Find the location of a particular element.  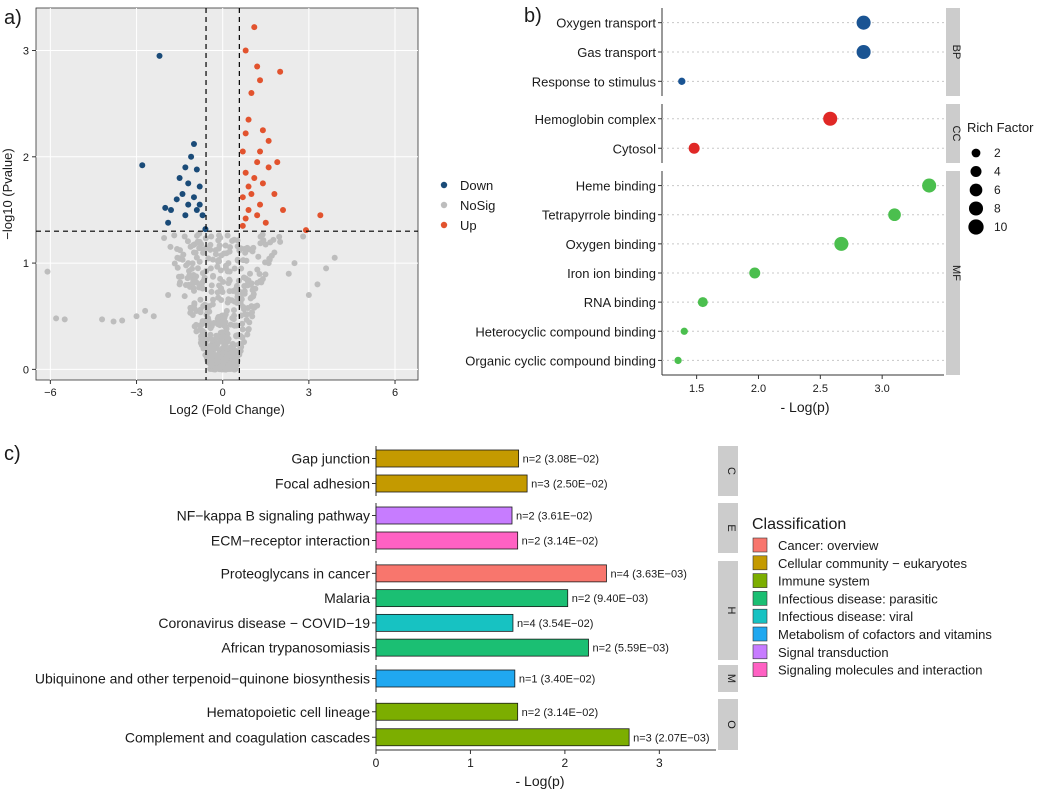

panel-b-label: b) is located at coordinates (533, 16).